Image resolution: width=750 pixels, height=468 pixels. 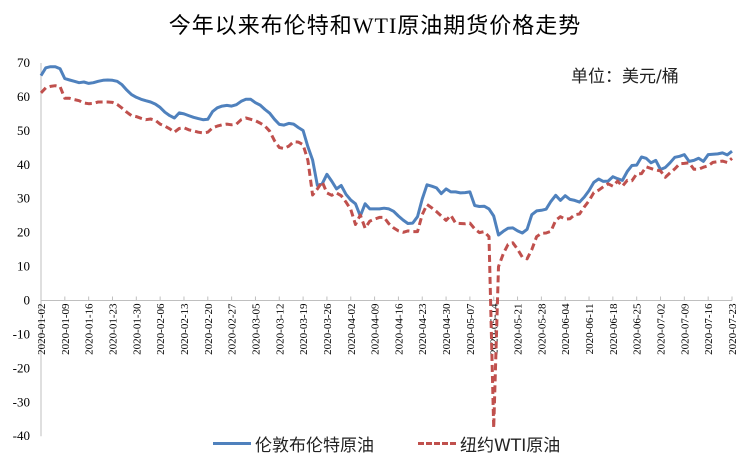 What do you see at coordinates (638, 329) in the screenshot?
I see `x-tick-label: 2020-06-25` at bounding box center [638, 329].